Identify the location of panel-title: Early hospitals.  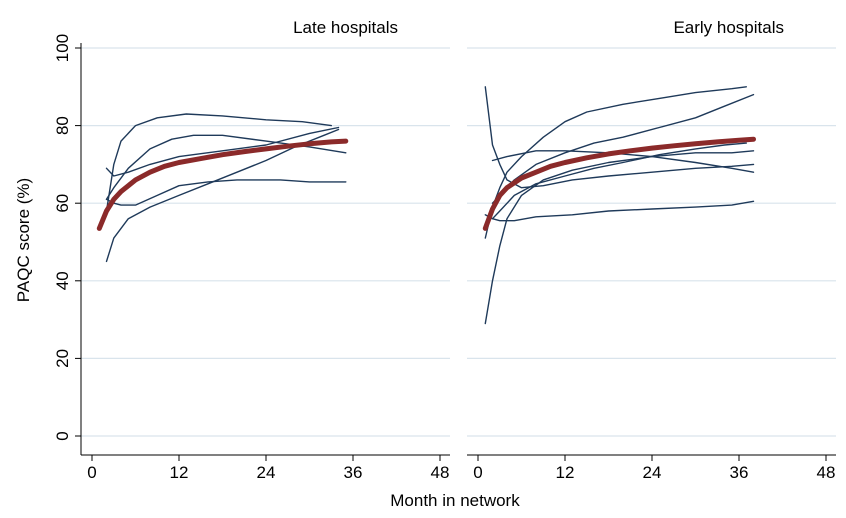
(728, 27).